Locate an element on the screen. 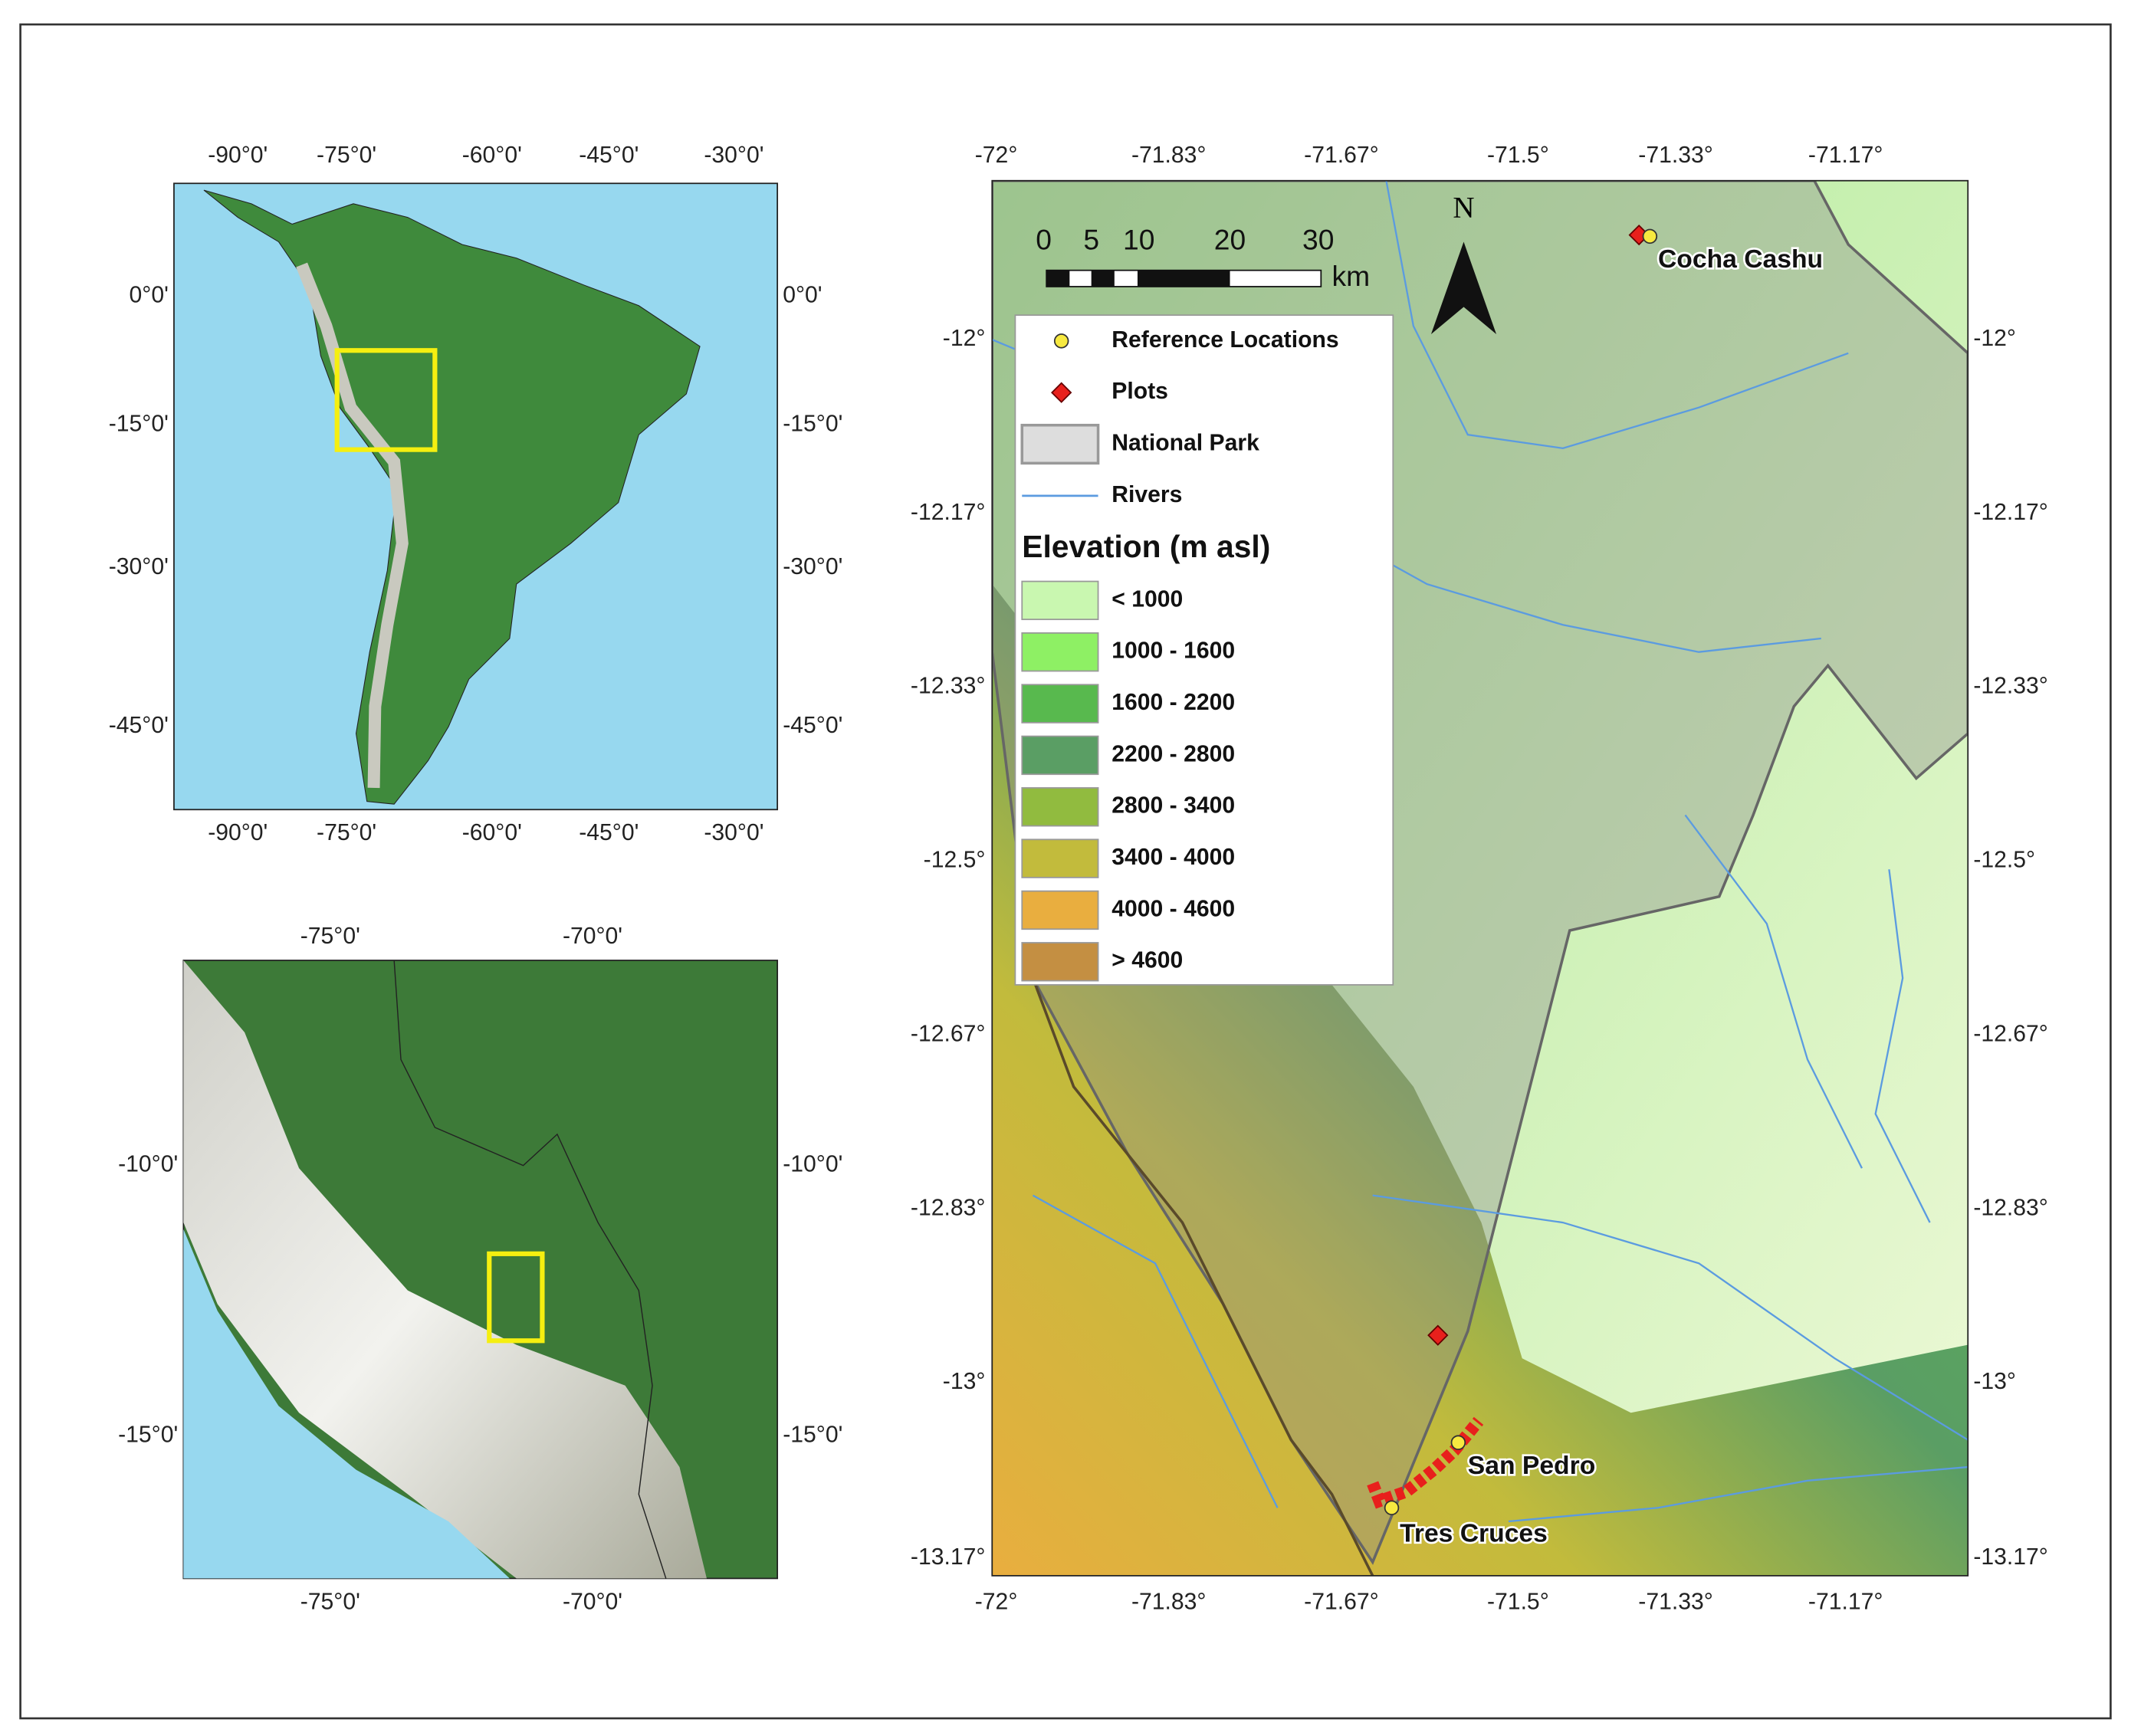 This screenshot has width=2131, height=1736. divide is located at coordinates (1202, 1276).